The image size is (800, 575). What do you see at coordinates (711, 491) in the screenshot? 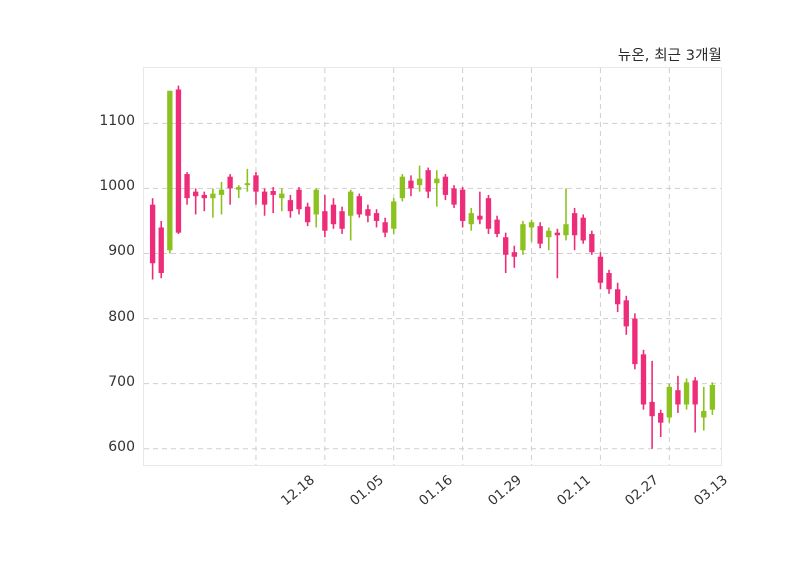
I see `x-axis-tick-label: 03.13` at bounding box center [711, 491].